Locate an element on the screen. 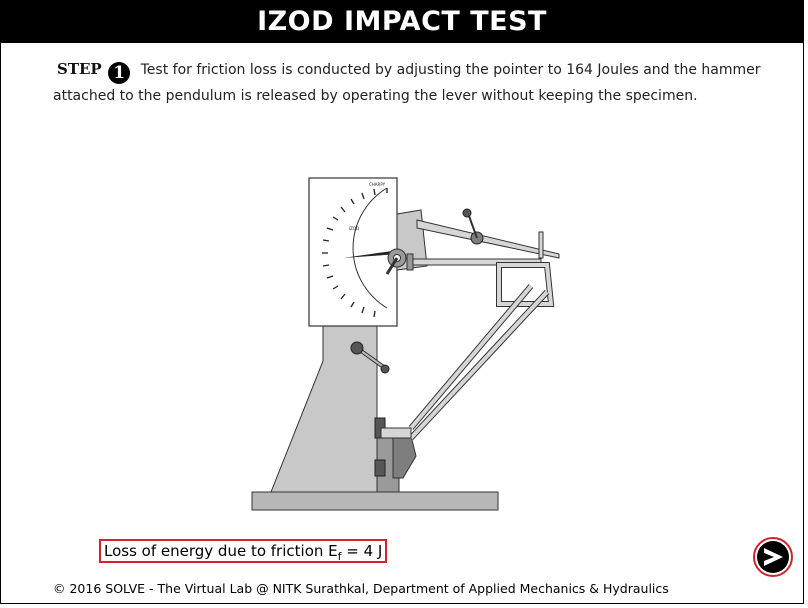  result-subscript: f is located at coordinates (339, 556).